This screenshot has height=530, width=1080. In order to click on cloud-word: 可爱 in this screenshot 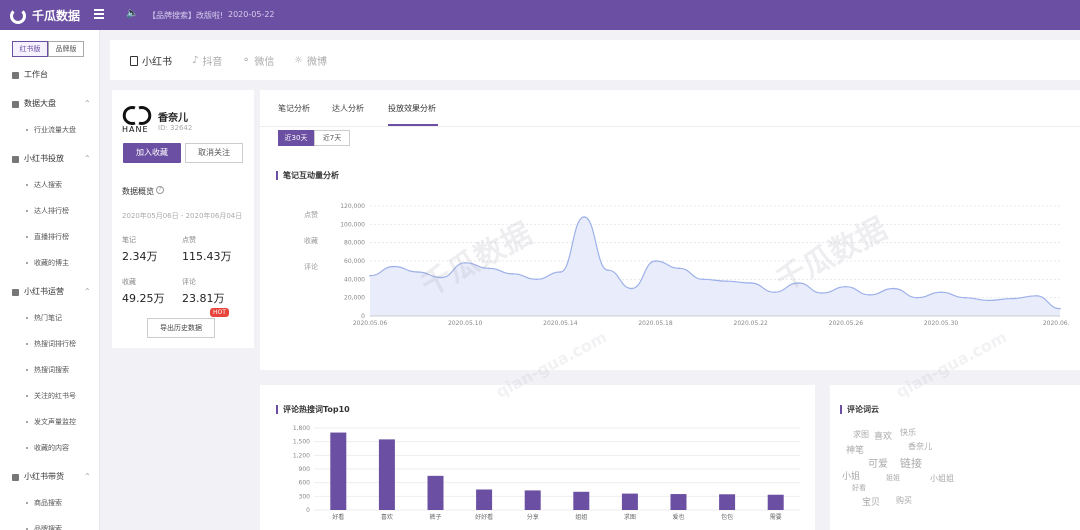, I will do `click(878, 464)`.